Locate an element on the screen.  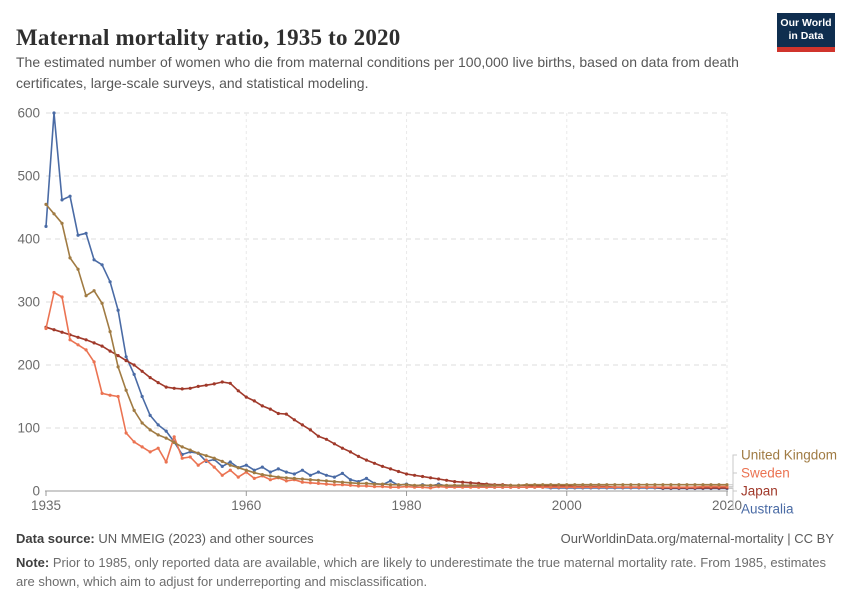
legend-label-japan: Japan is located at coordinates (759, 491).